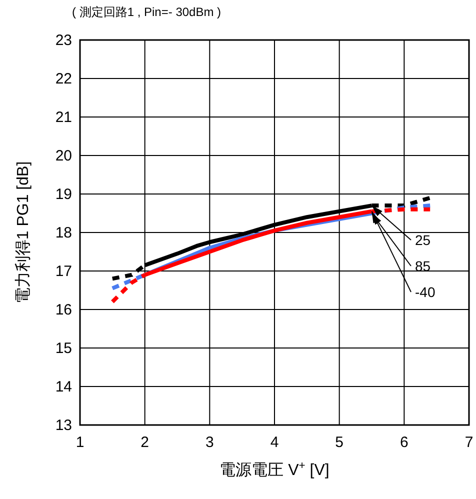  Describe the element at coordinates (145, 442) in the screenshot. I see `x-tick-label: 2` at that location.